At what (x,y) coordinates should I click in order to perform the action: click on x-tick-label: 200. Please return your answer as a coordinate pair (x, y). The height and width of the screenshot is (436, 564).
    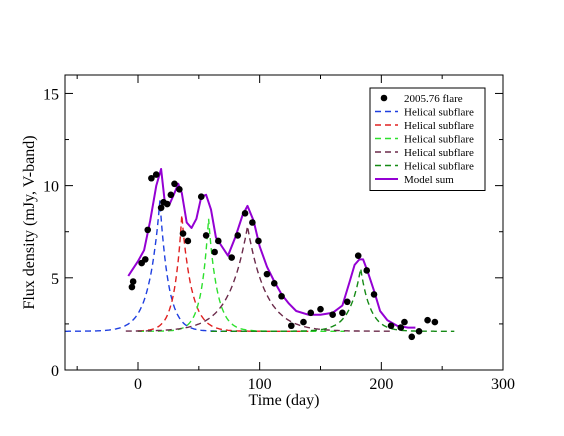
    Looking at the image, I should click on (381, 384).